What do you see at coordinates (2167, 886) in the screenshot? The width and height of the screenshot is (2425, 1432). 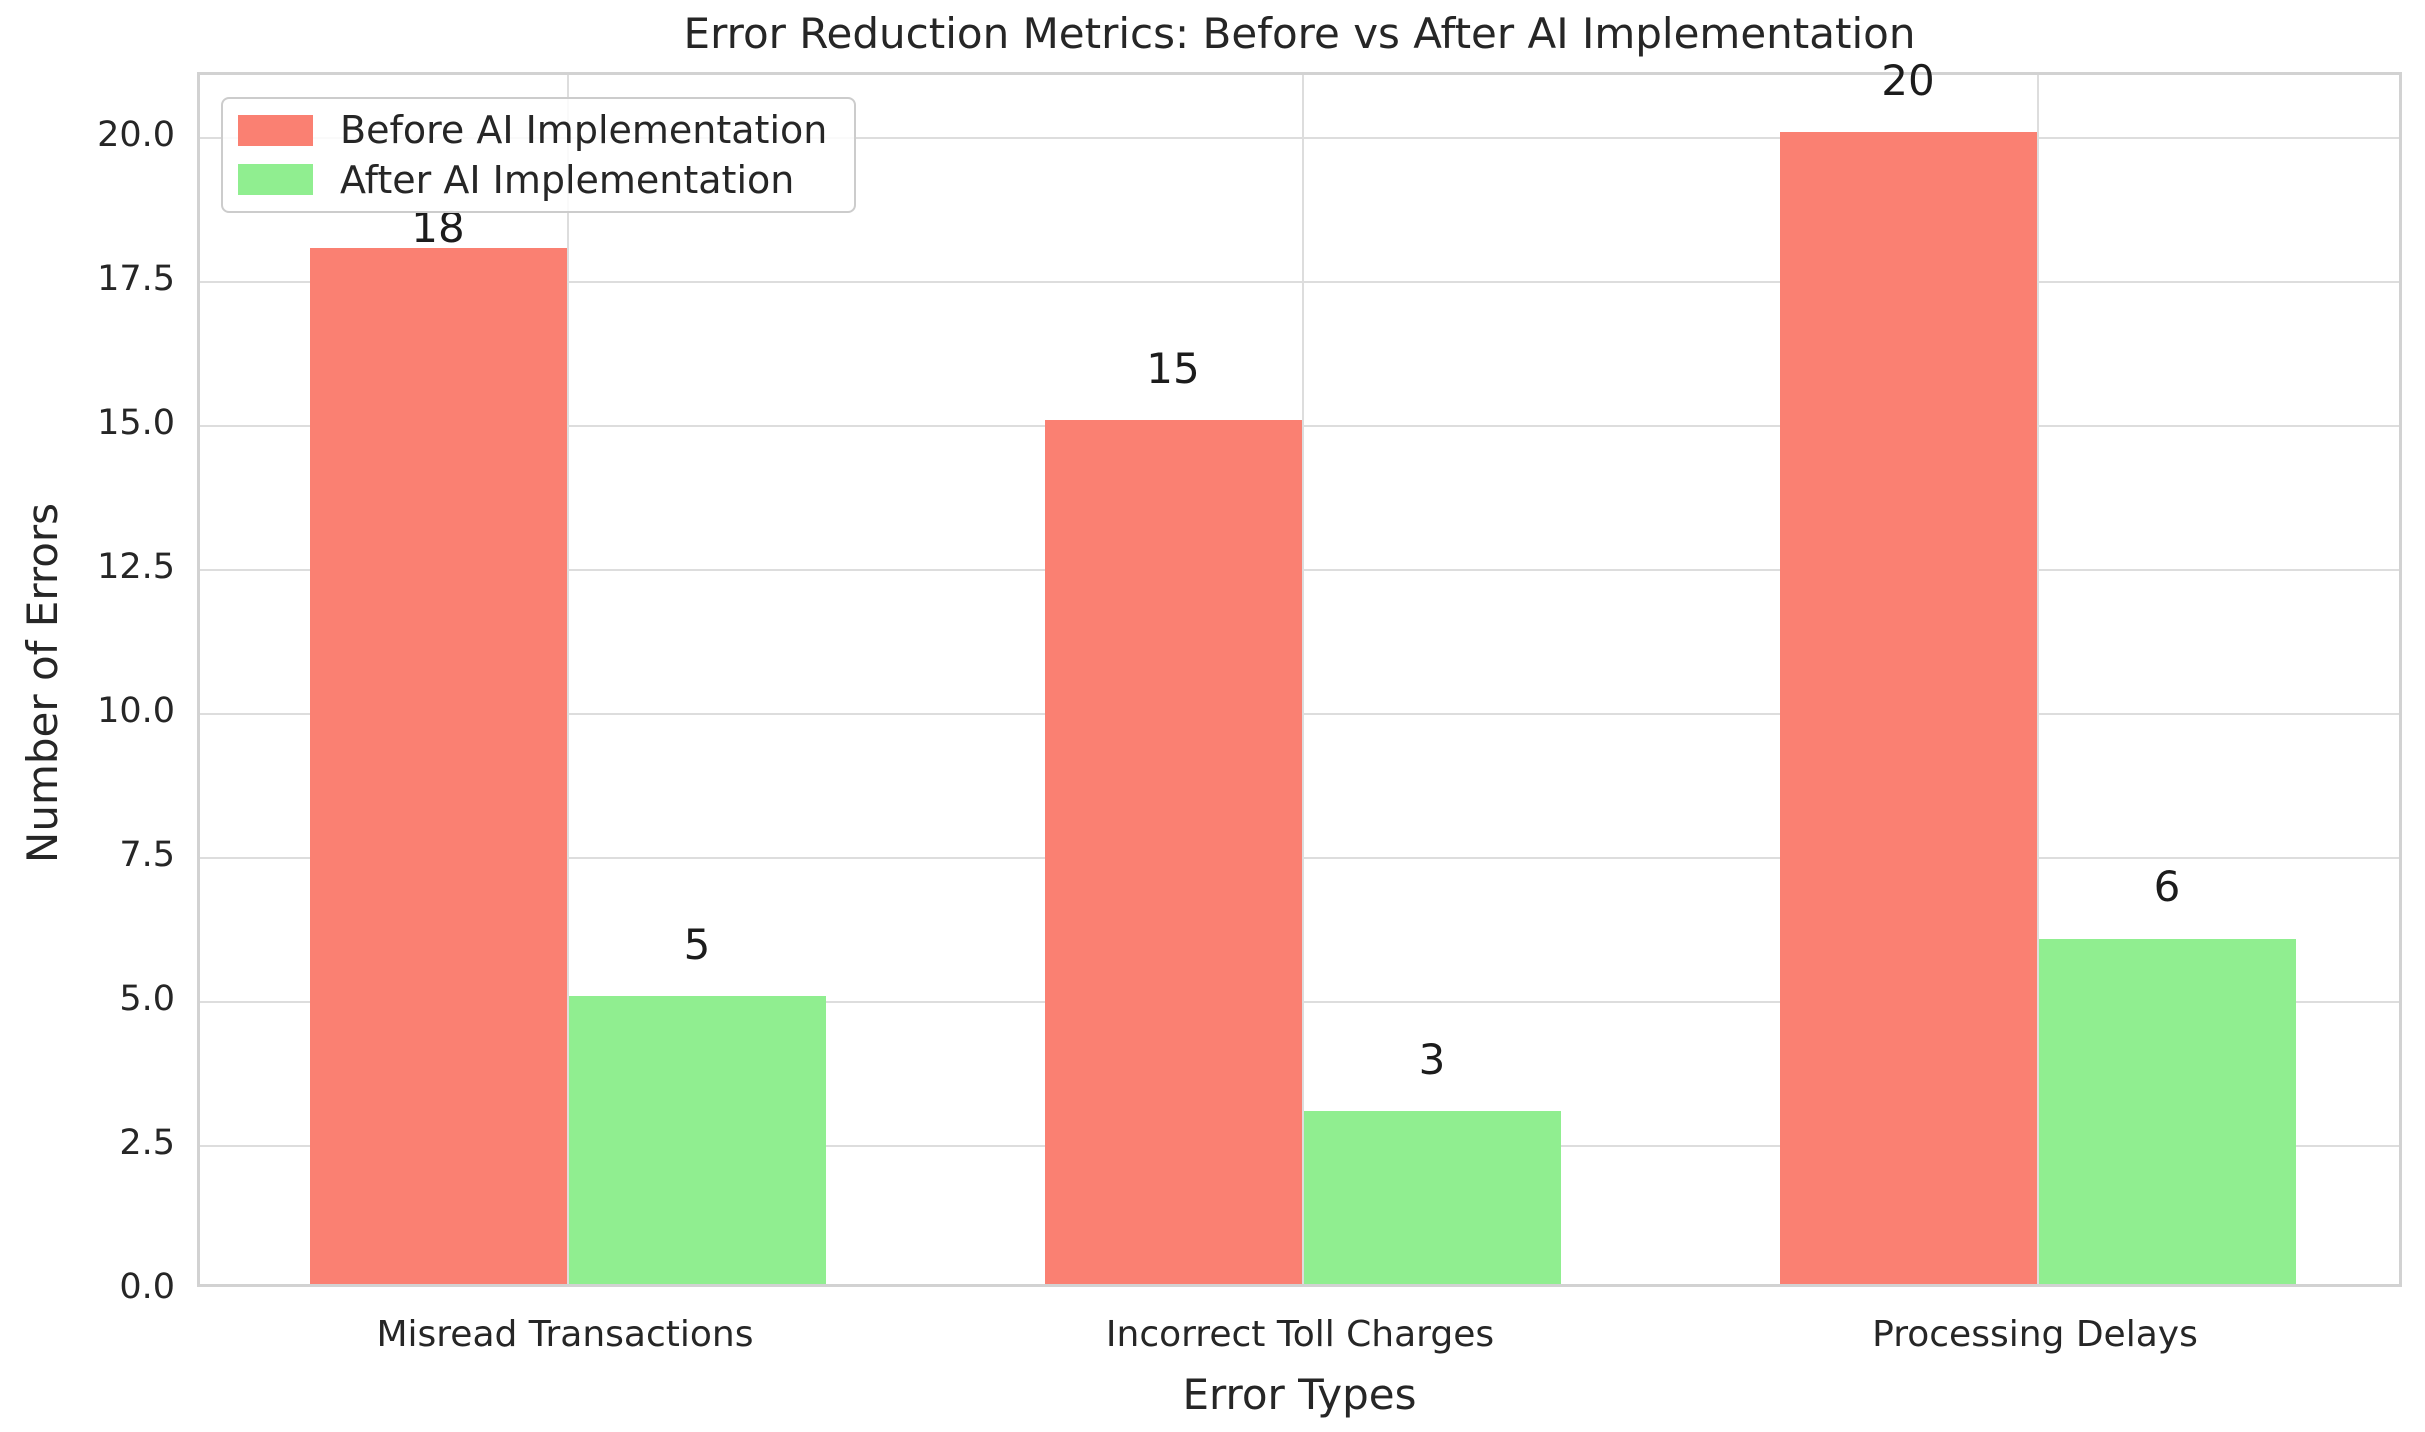 I see `bar-value-label: 6` at bounding box center [2167, 886].